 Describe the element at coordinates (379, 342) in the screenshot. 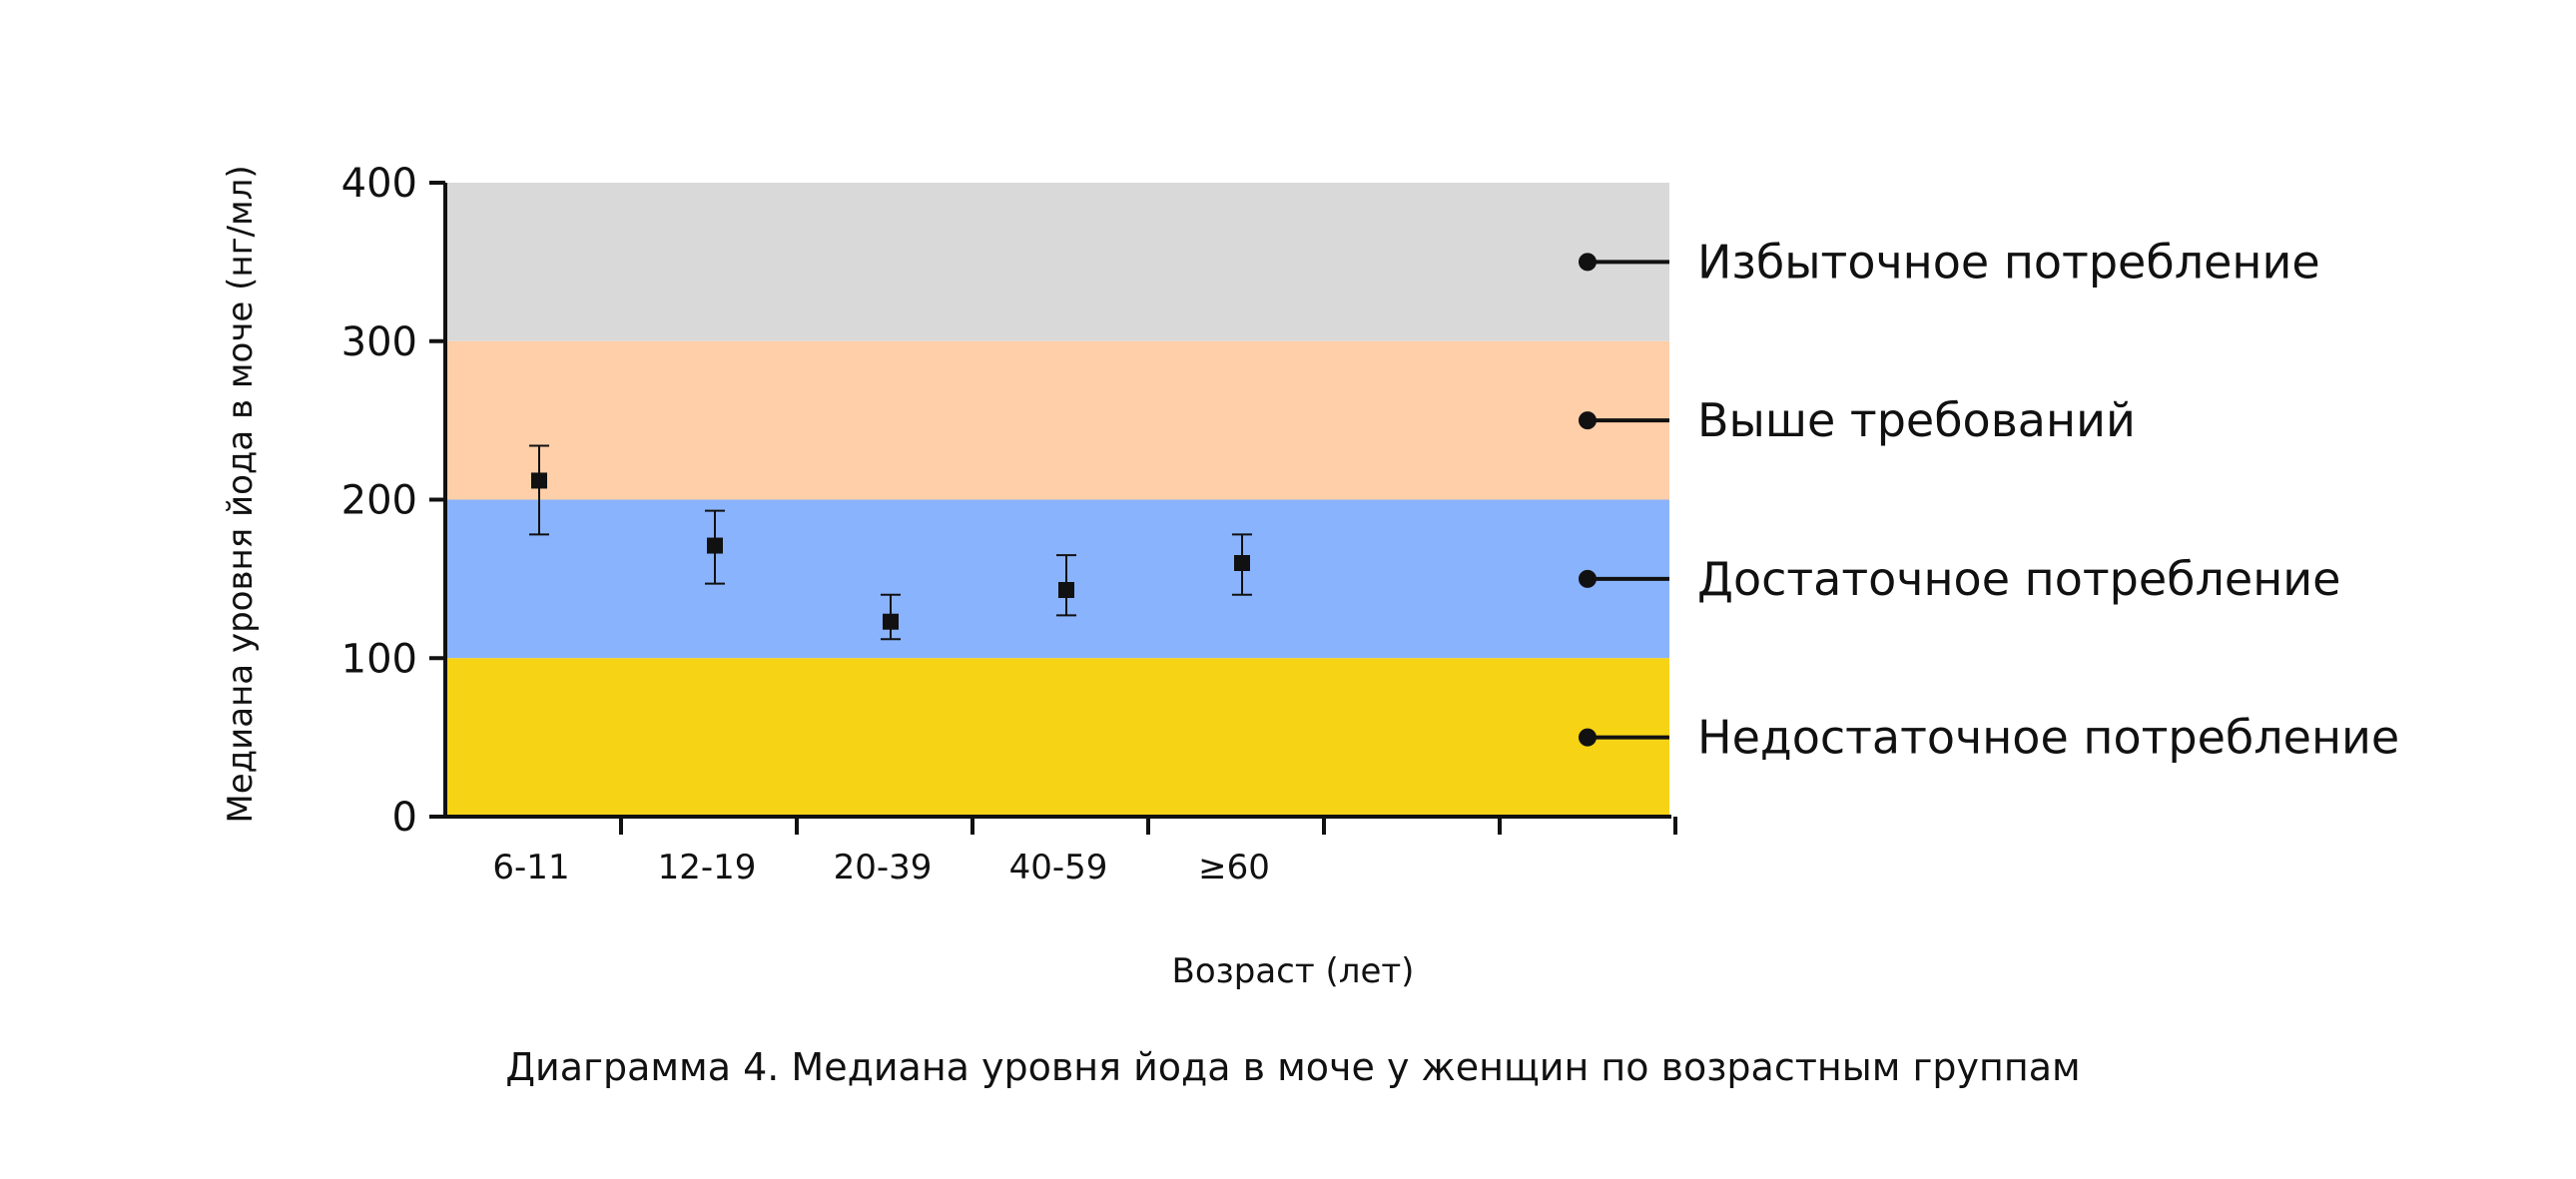

I see `y-tick-label-3: 300` at that location.